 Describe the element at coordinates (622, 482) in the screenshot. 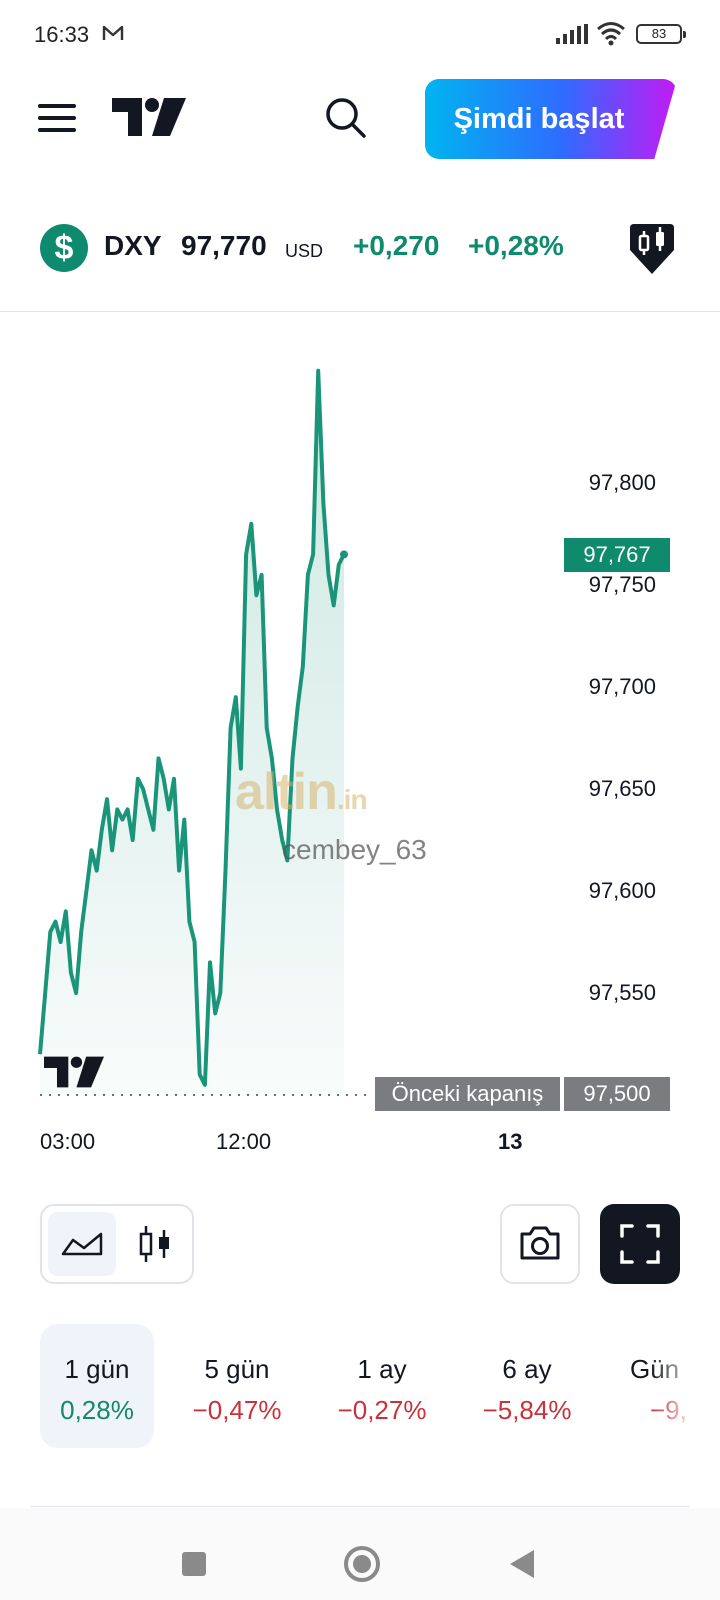

I see `y-axis-label: 97,800` at that location.